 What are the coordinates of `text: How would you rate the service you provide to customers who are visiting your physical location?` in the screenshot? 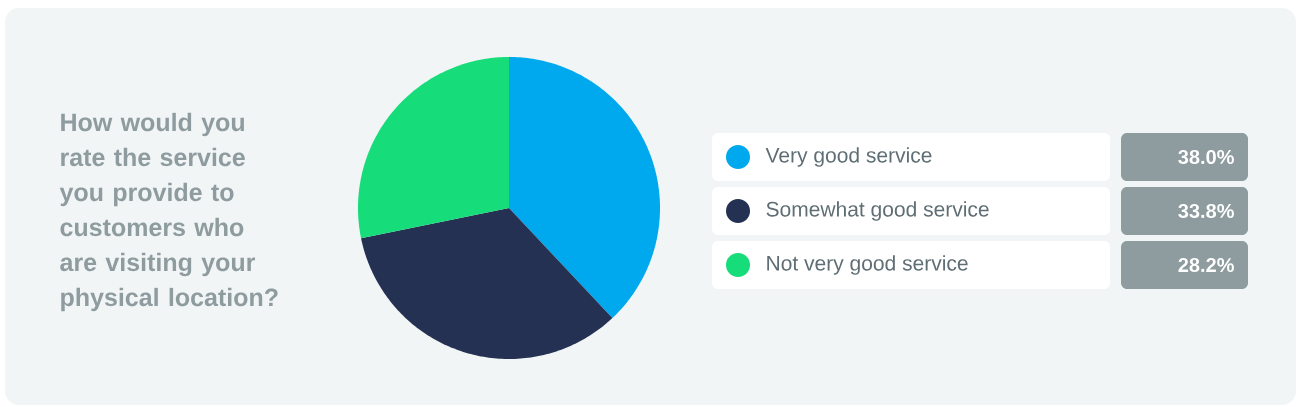 It's located at (168, 212).